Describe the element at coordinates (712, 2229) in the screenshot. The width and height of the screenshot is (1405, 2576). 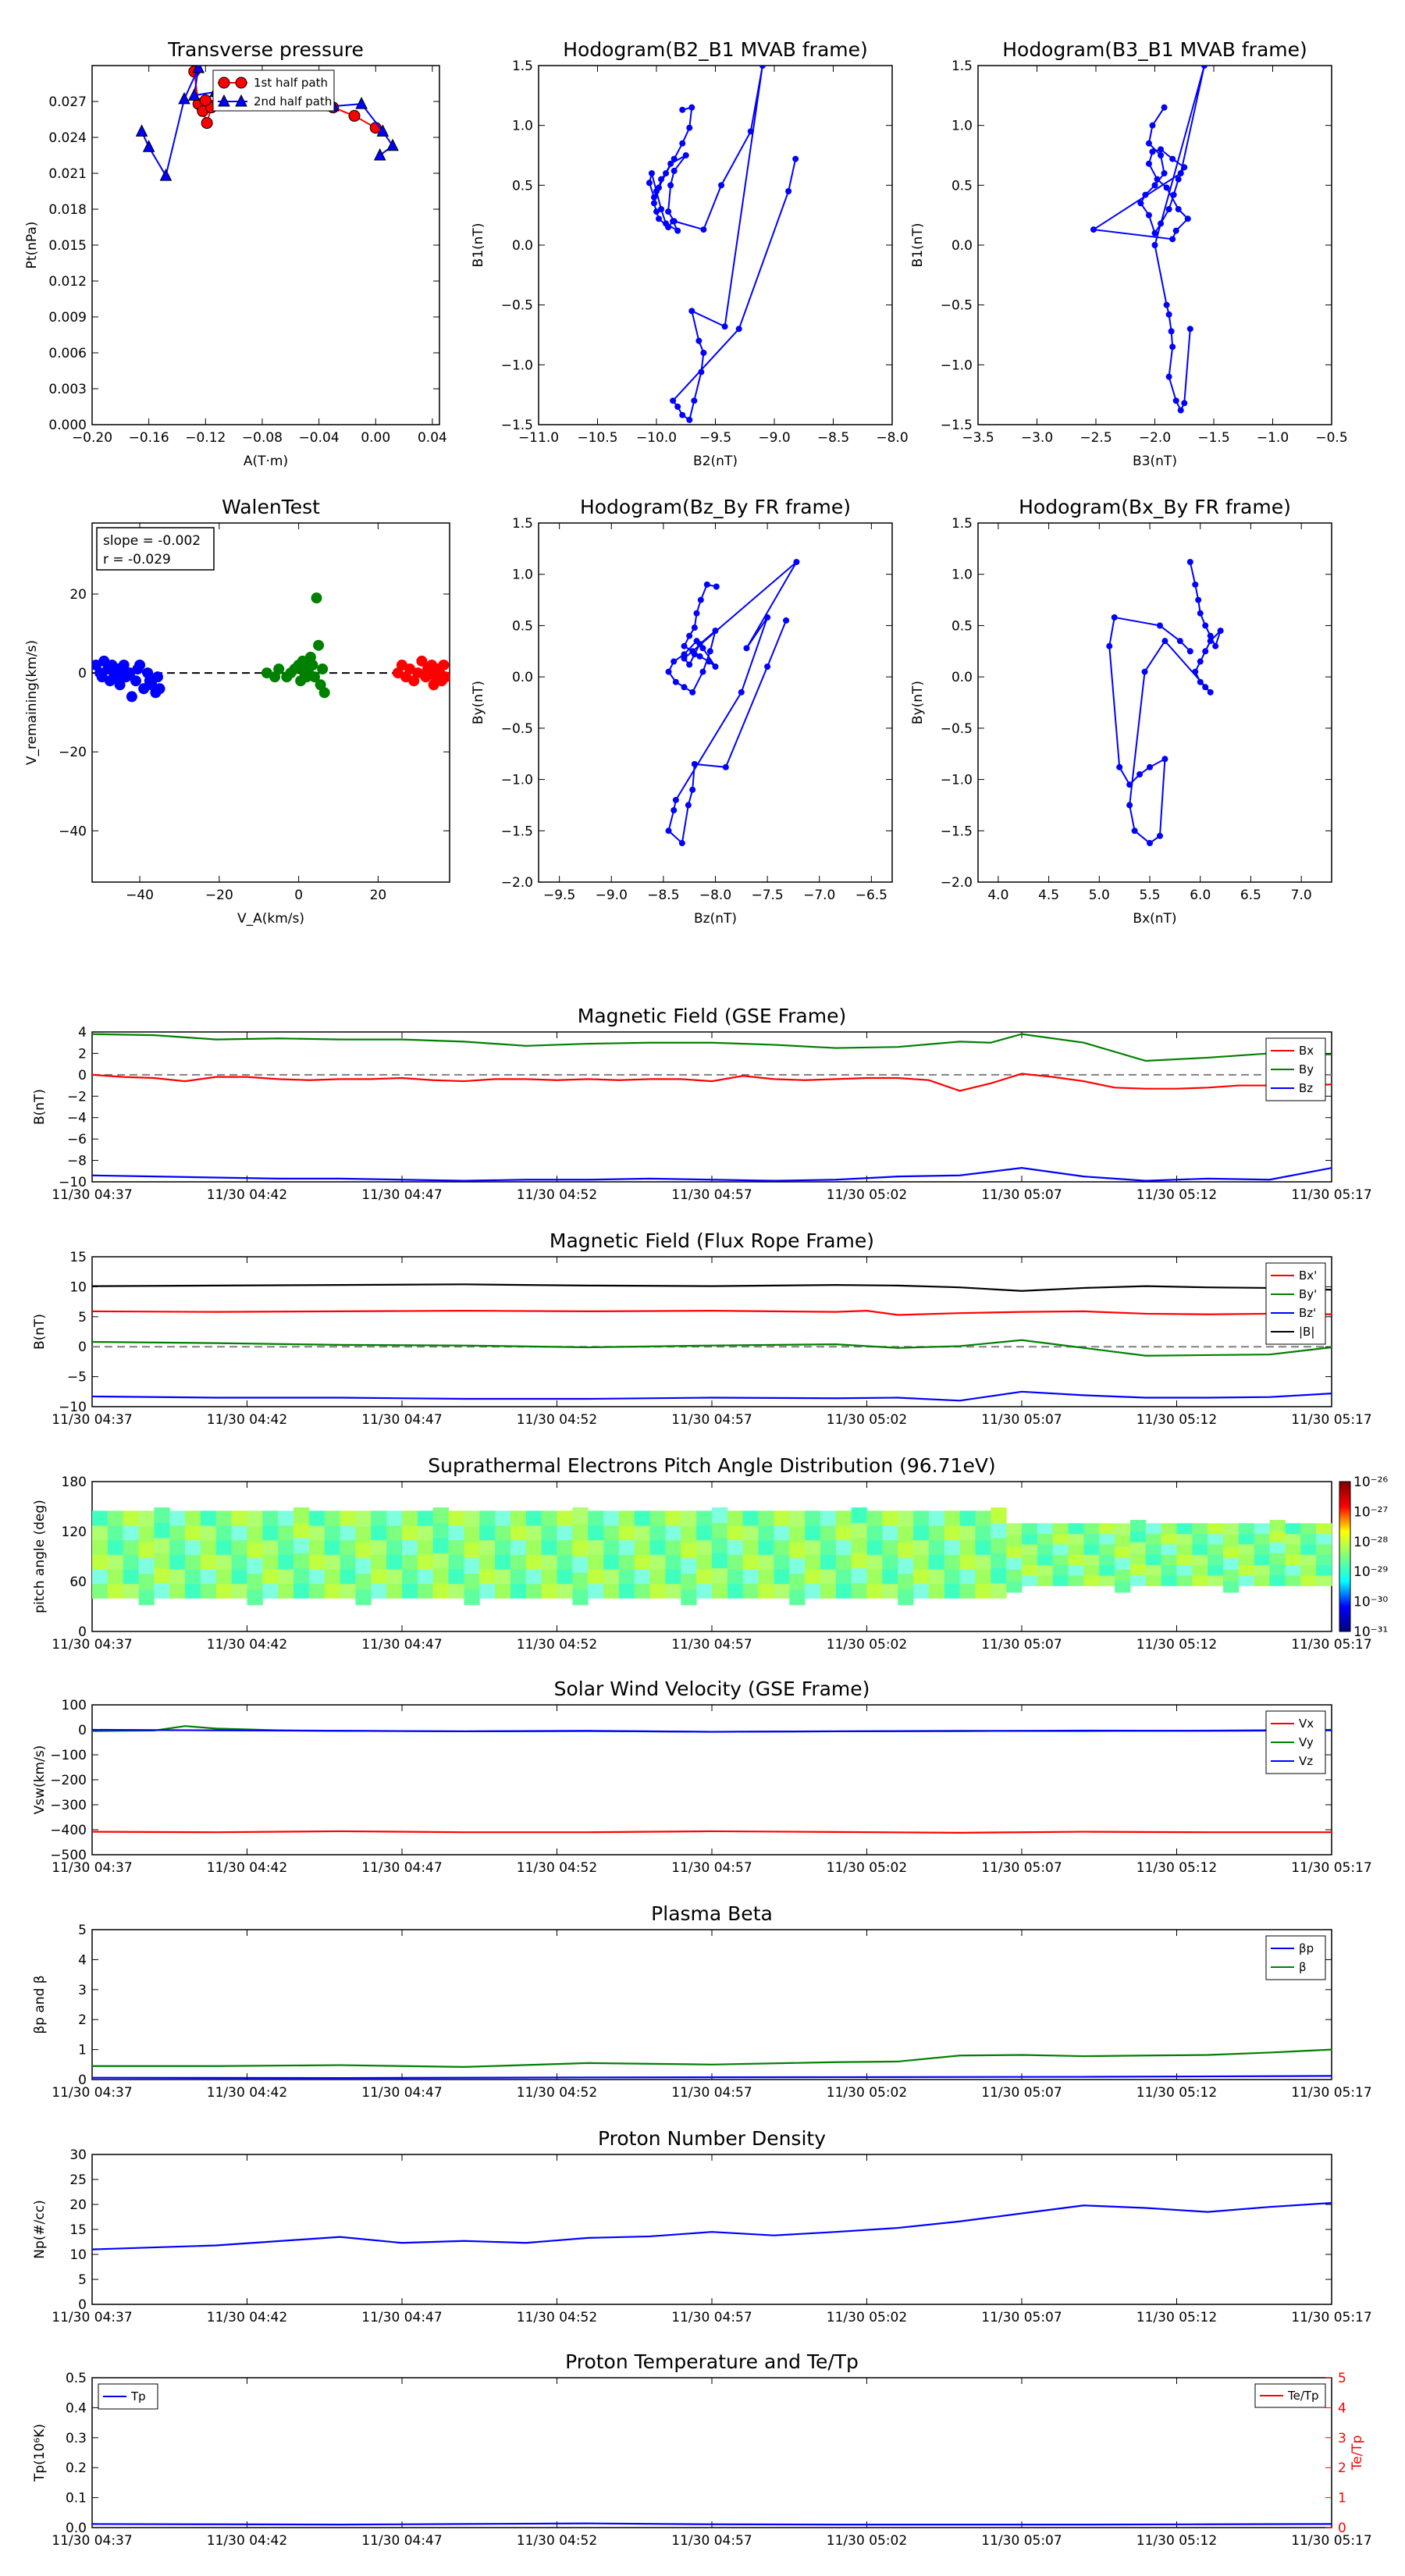
I see `plot-frame` at that location.